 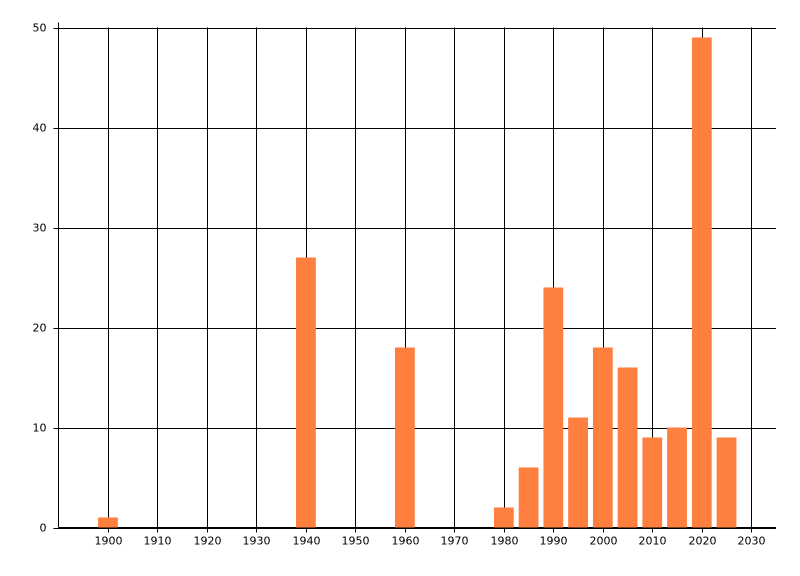 What do you see at coordinates (604, 541) in the screenshot?
I see `x-tick-label: 2000` at bounding box center [604, 541].